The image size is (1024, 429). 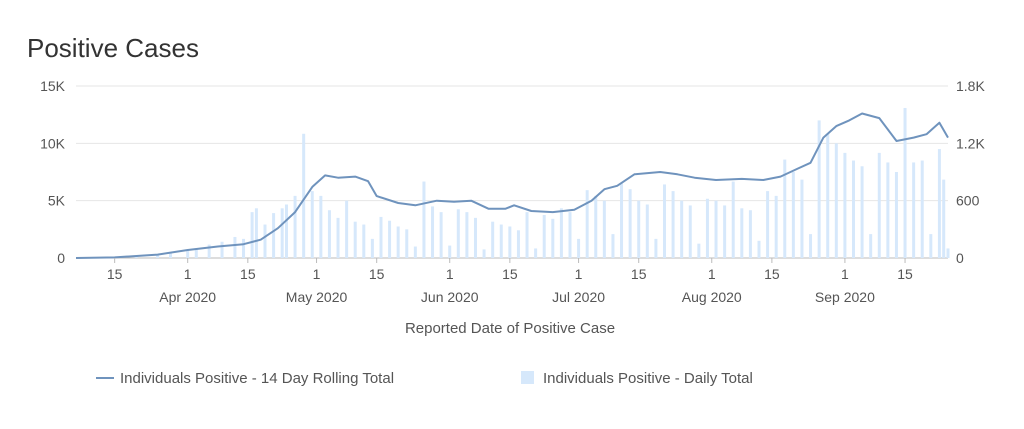 What do you see at coordinates (53, 143) in the screenshot?
I see `y-left-tick-label: 10K` at bounding box center [53, 143].